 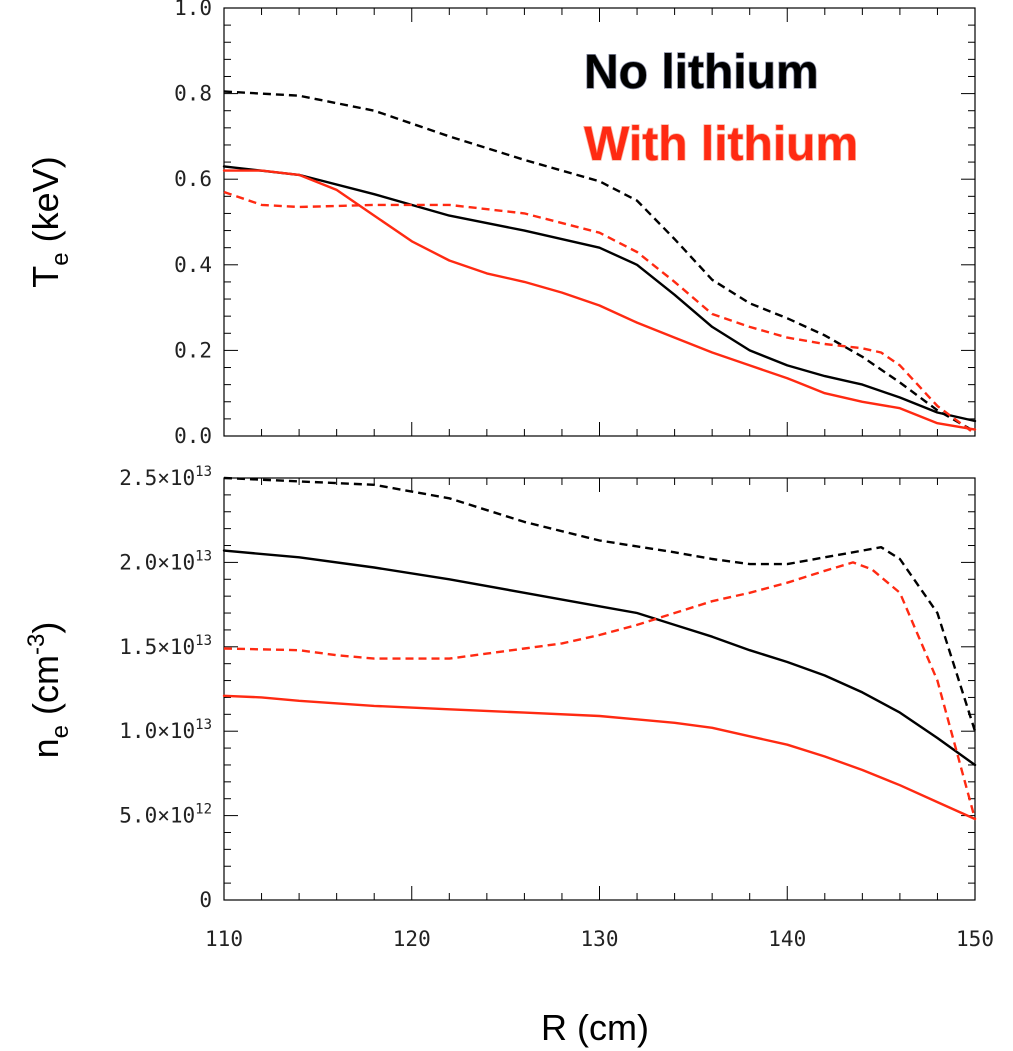 I want to click on y-tick-label: 1.5×10¹³, so click(x=165, y=646).